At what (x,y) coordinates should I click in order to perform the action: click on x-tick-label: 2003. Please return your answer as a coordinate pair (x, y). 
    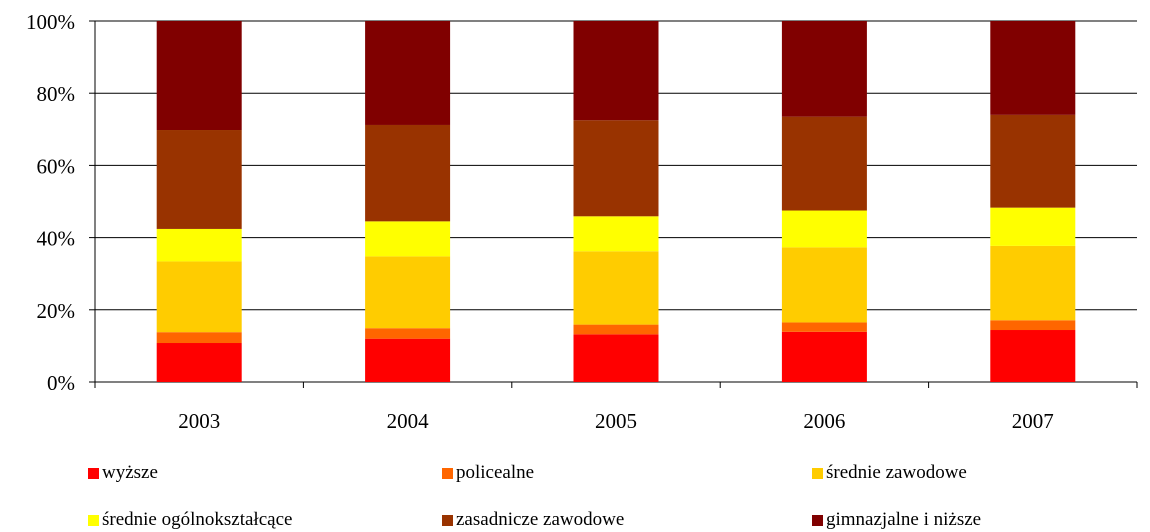
    Looking at the image, I should click on (199, 421).